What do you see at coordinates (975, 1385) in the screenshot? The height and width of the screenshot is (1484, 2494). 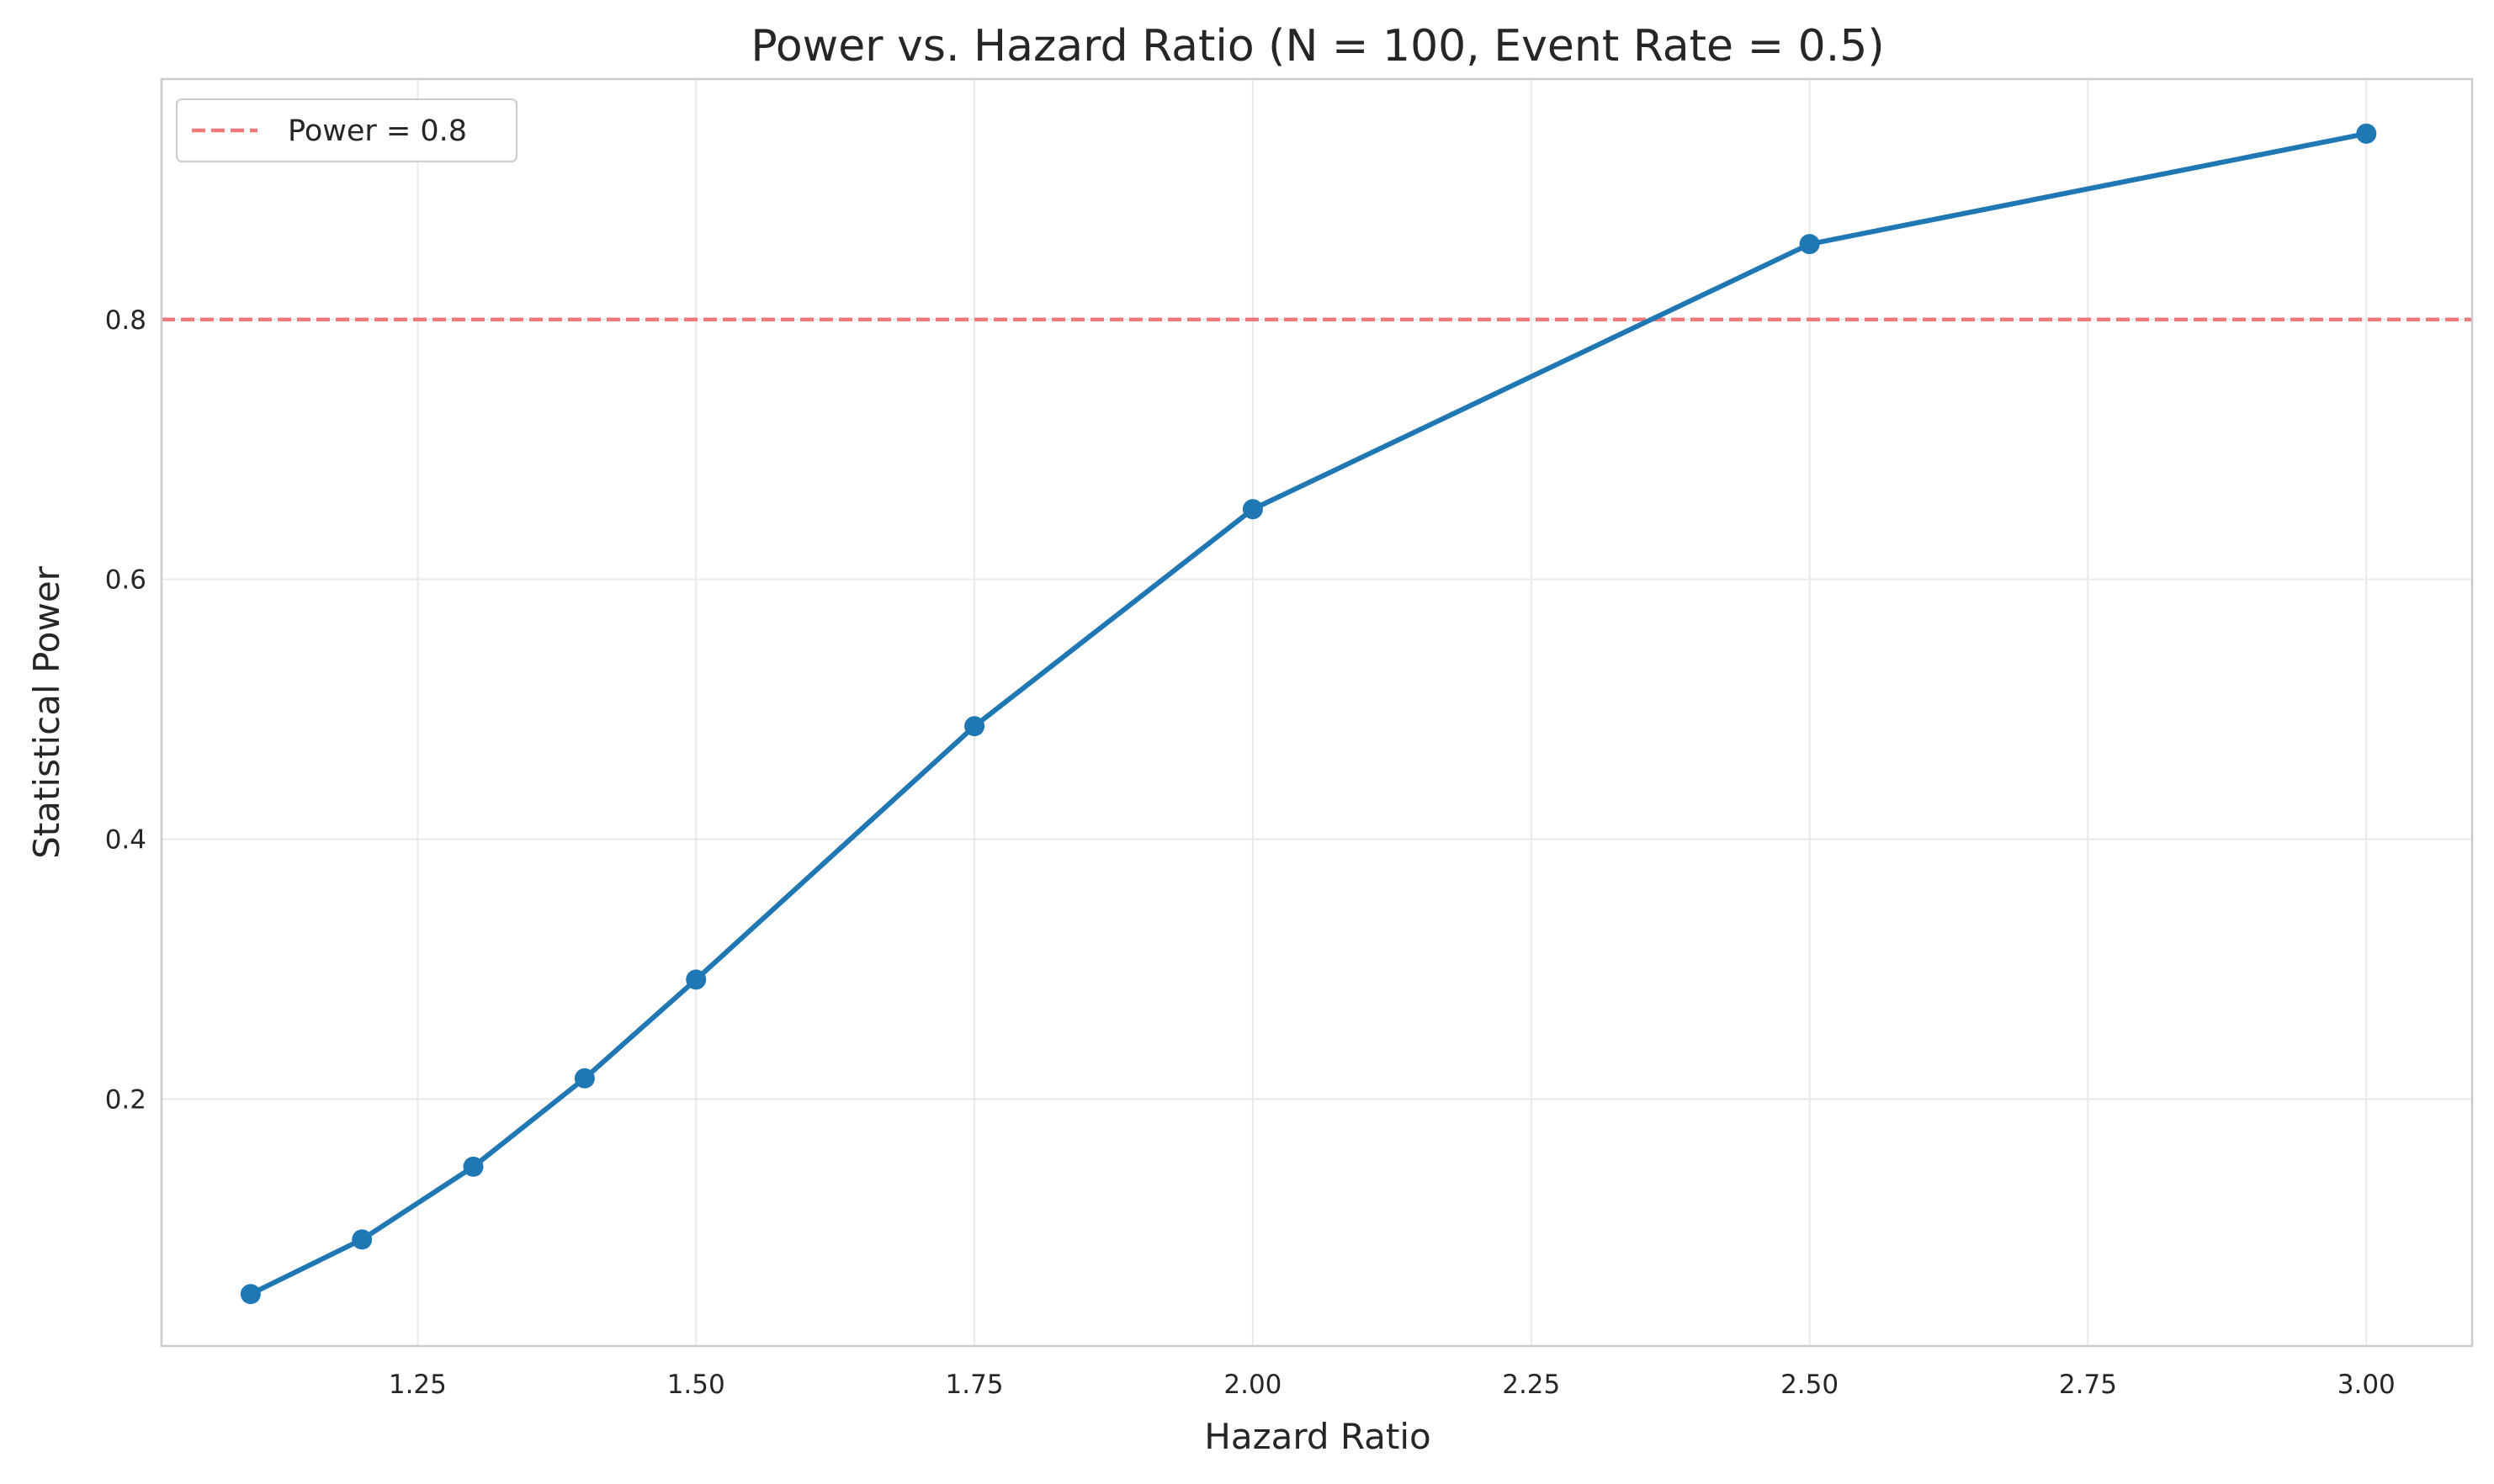 I see `x-tick-label: 1.75` at bounding box center [975, 1385].